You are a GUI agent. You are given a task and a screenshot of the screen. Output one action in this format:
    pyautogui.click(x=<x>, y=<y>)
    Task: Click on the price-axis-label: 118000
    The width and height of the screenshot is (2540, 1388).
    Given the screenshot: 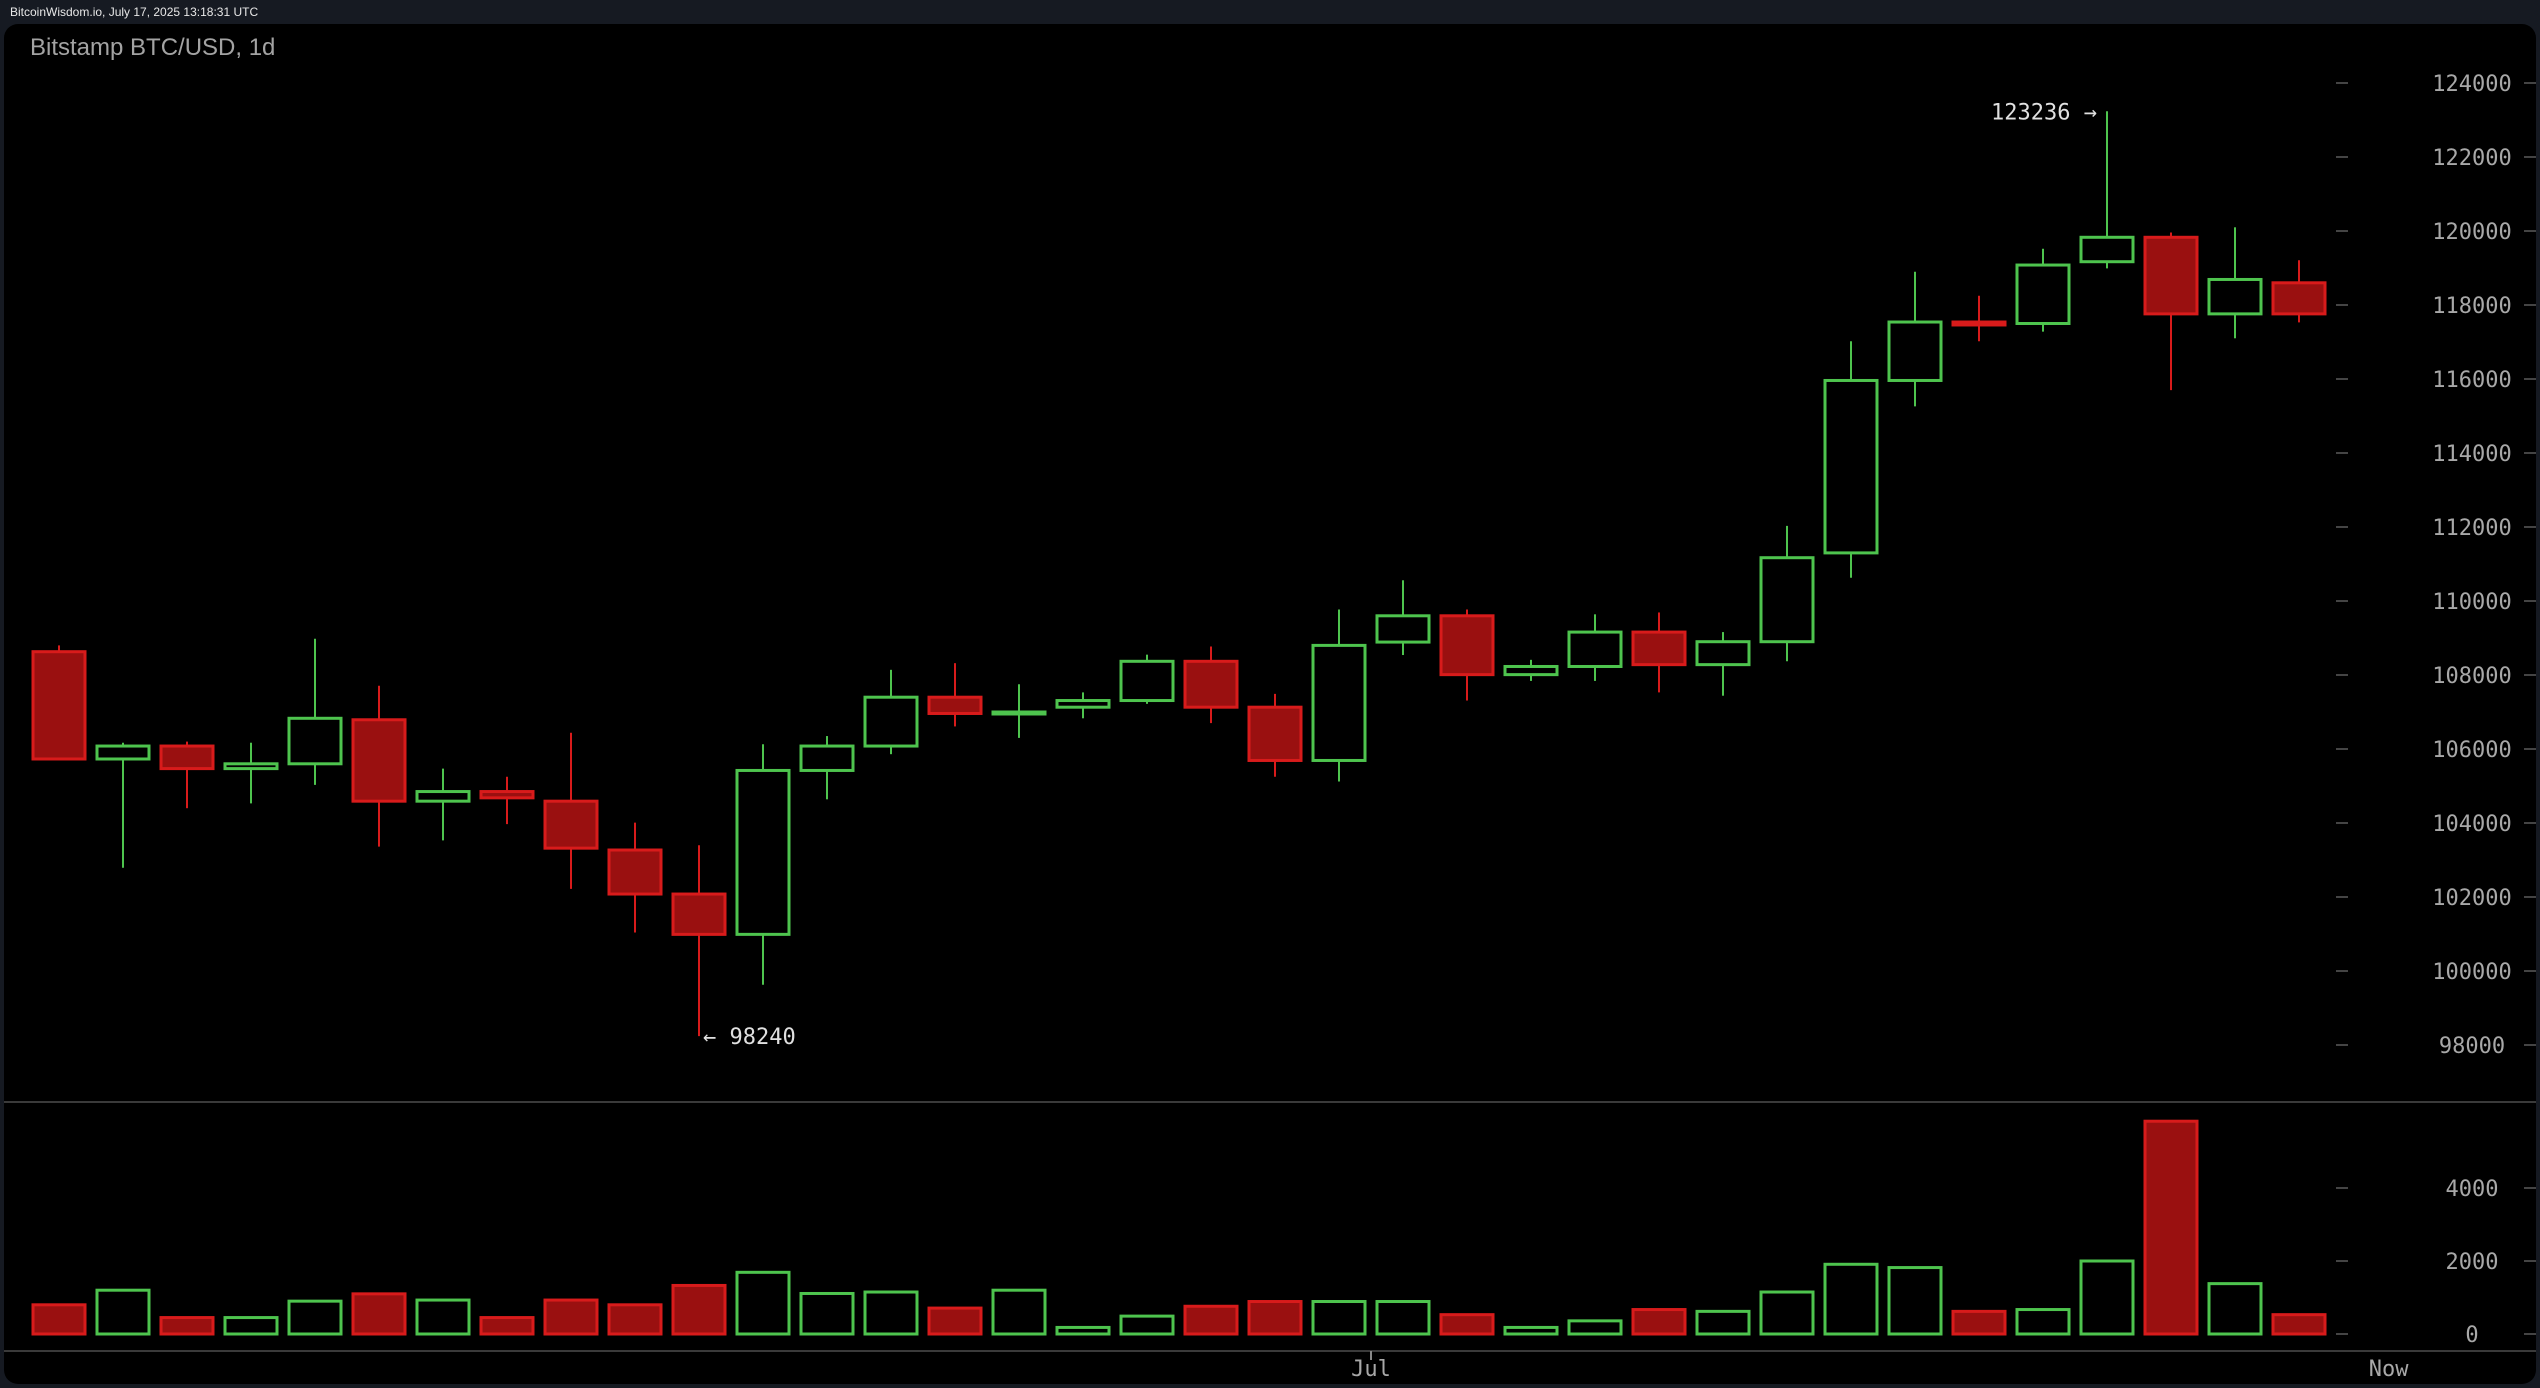 What is the action you would take?
    pyautogui.click(x=2471, y=306)
    